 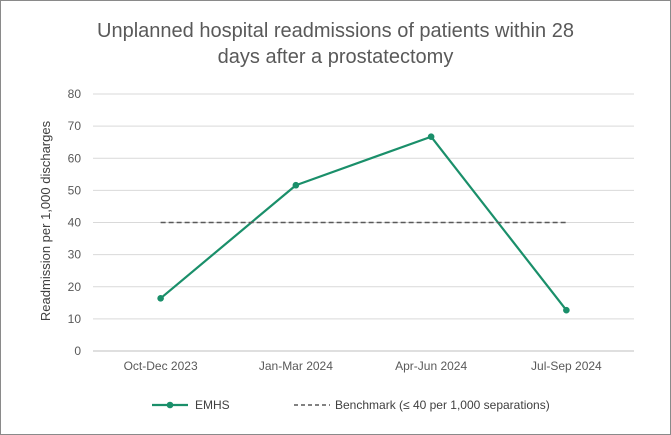 What do you see at coordinates (442, 405) in the screenshot?
I see `legend-label-2: Benchmark (≤ 40 per 1,000 separations)` at bounding box center [442, 405].